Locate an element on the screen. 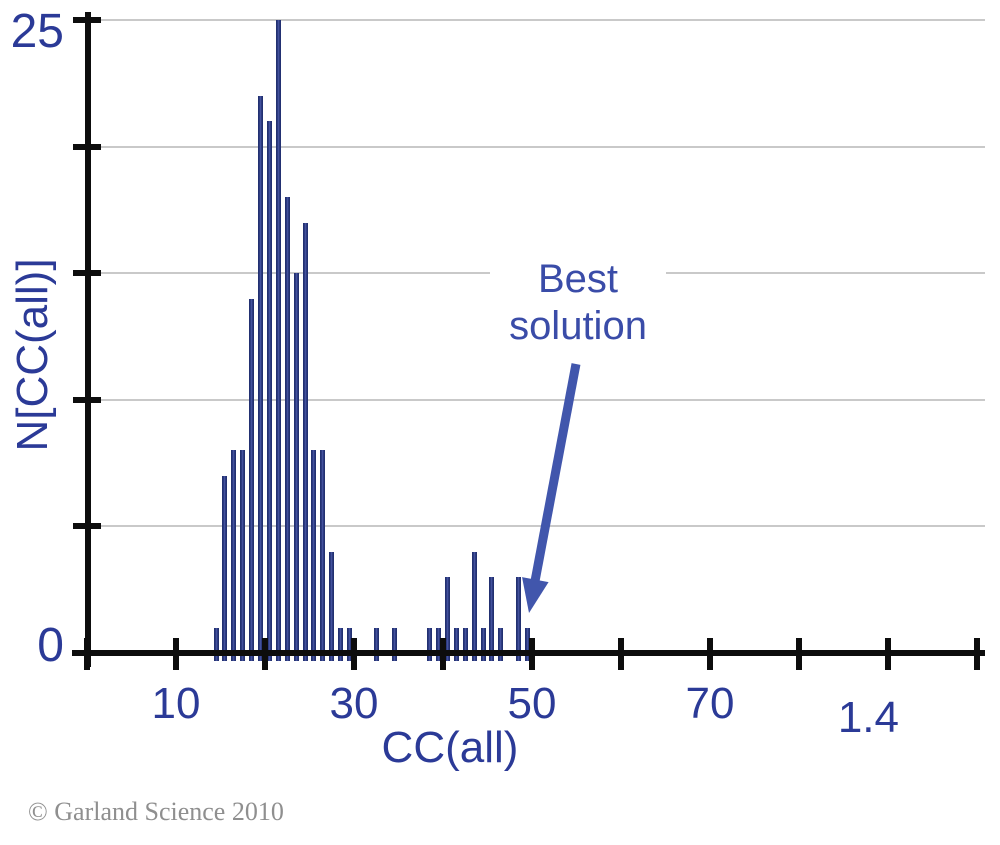 This screenshot has height=845, width=1000. histogram-bar-cc-38.5 is located at coordinates (430, 644).